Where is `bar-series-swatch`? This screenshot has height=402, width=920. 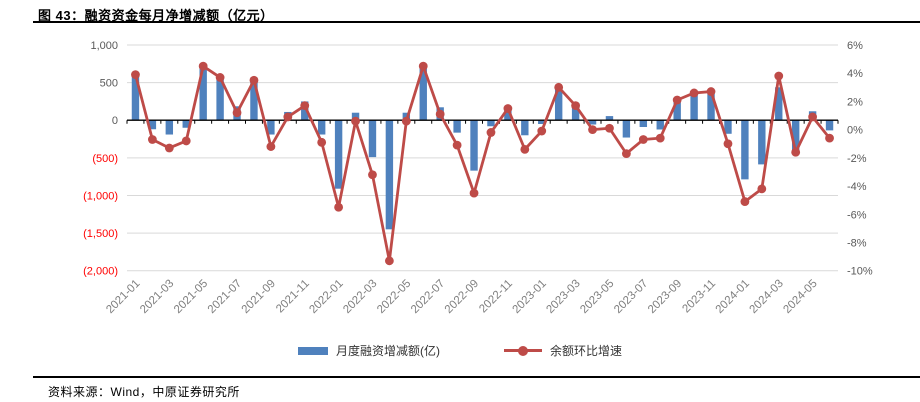
bar-series-swatch is located at coordinates (312, 350).